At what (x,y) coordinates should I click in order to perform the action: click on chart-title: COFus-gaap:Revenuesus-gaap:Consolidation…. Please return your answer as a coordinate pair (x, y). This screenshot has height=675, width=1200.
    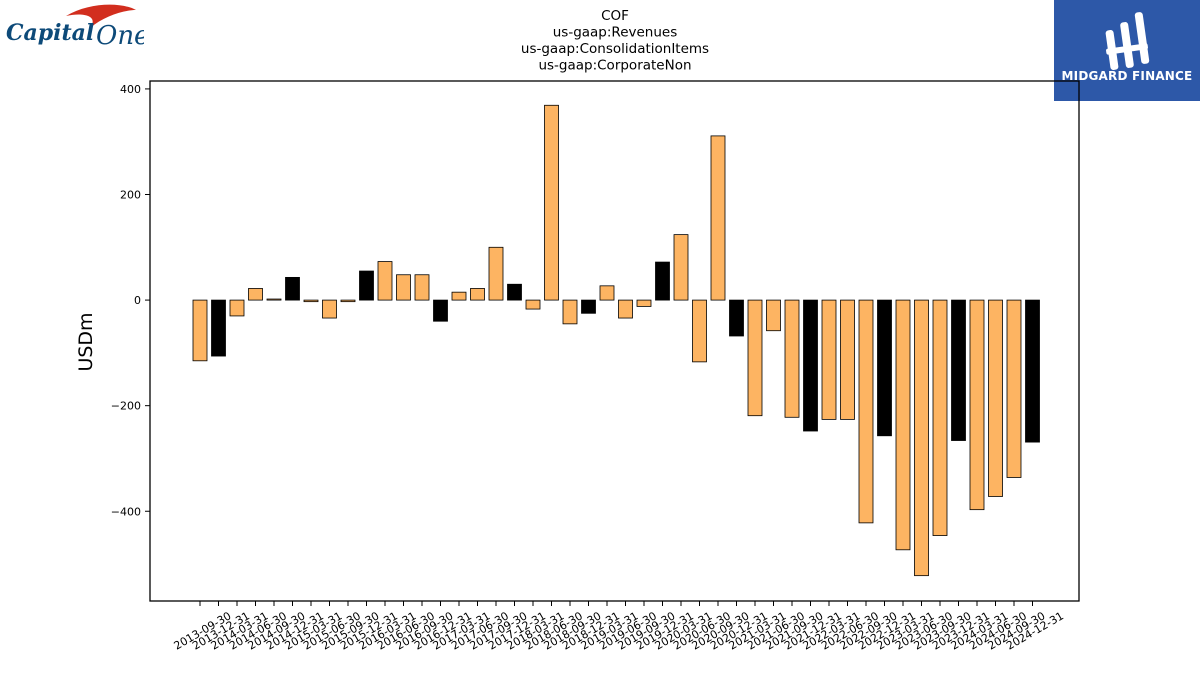
    Looking at the image, I should click on (615, 41).